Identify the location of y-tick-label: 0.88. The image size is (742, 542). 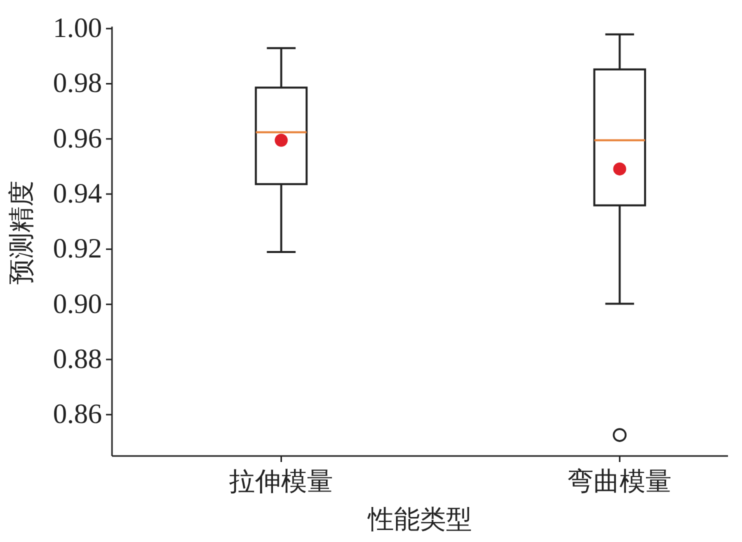
(77, 359).